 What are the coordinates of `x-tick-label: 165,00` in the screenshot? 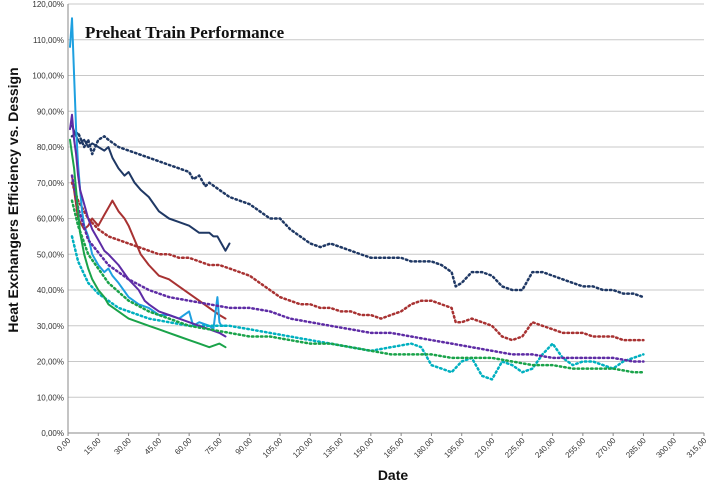 It's located at (394, 448).